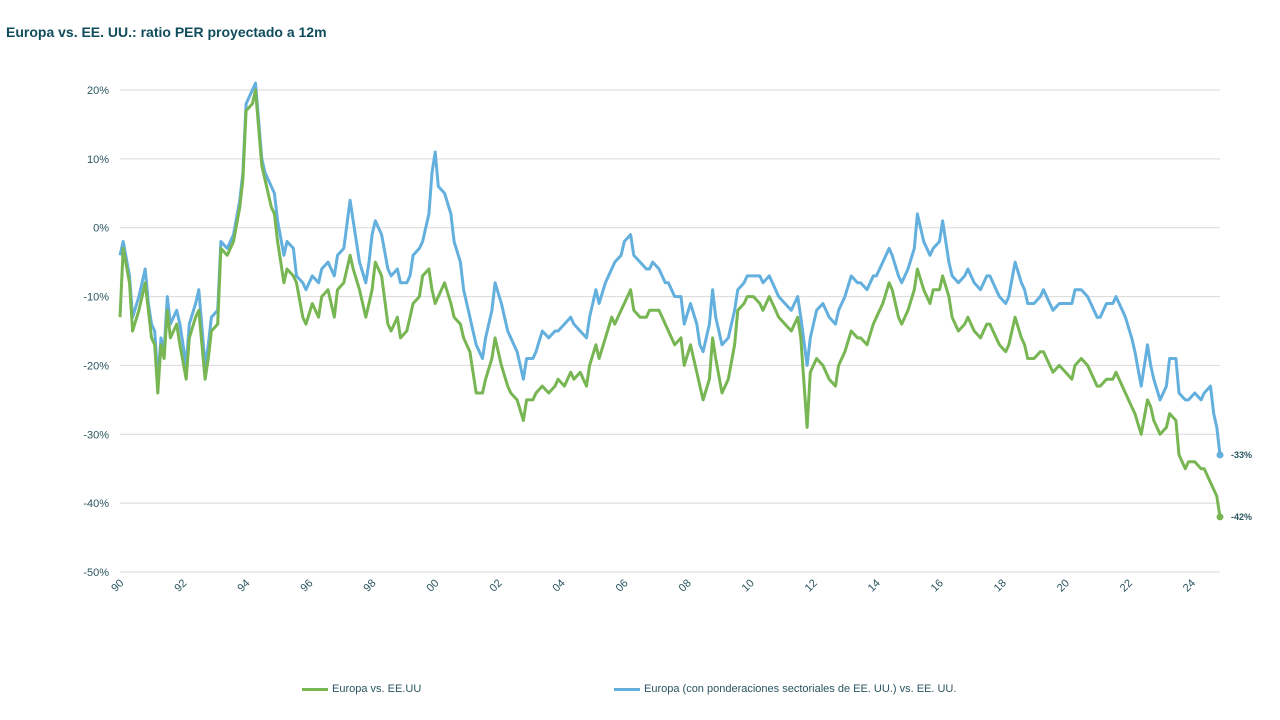 Image resolution: width=1280 pixels, height=720 pixels. Describe the element at coordinates (315, 689) in the screenshot. I see `legend-swatch-green` at that location.